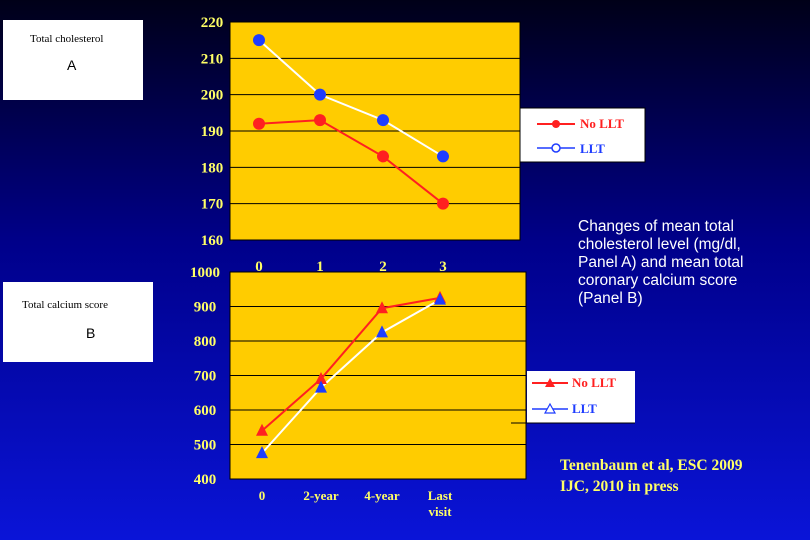 The width and height of the screenshot is (810, 540). I want to click on legend-b-no-llt-label: No LLT, so click(594, 382).